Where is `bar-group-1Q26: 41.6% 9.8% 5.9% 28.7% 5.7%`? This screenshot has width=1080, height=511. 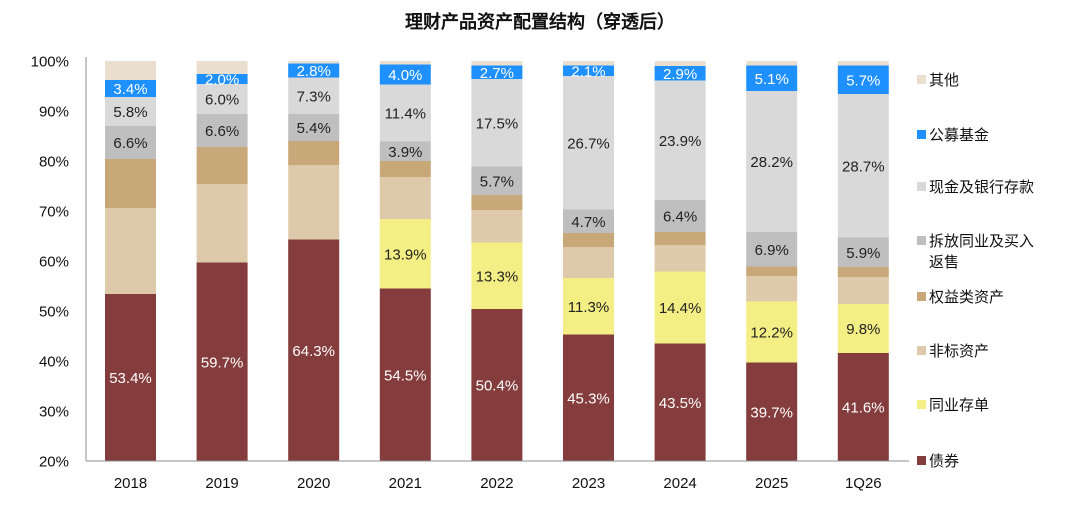 bar-group-1Q26: 41.6% 9.8% 5.9% 28.7% 5.7% is located at coordinates (863, 261).